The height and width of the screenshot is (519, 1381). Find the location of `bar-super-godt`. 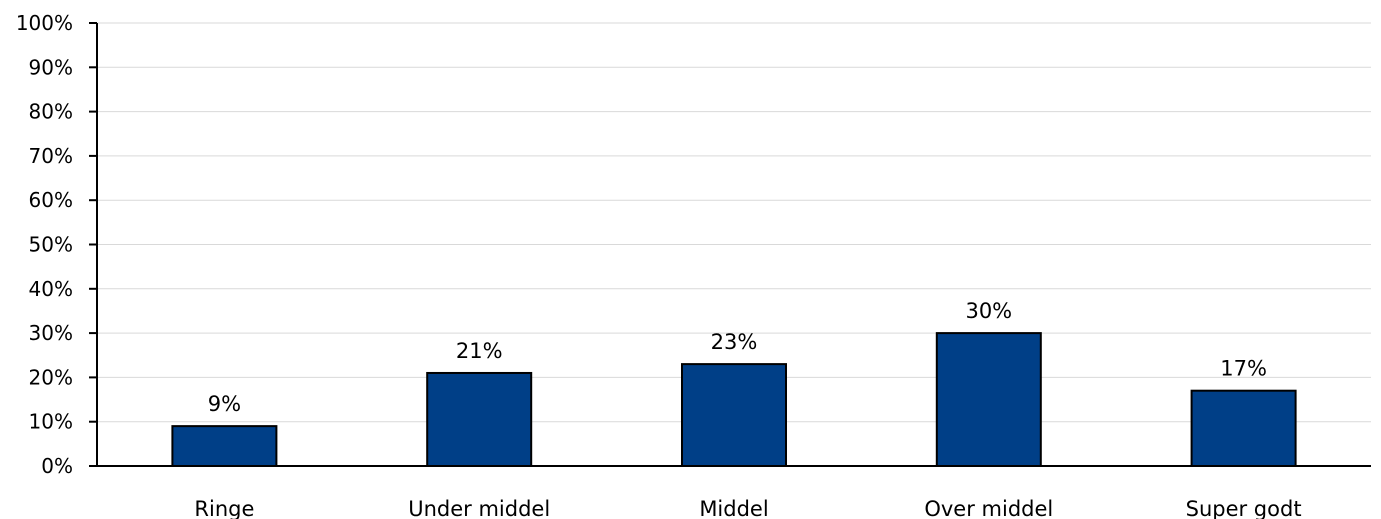

bar-super-godt is located at coordinates (1243, 428).